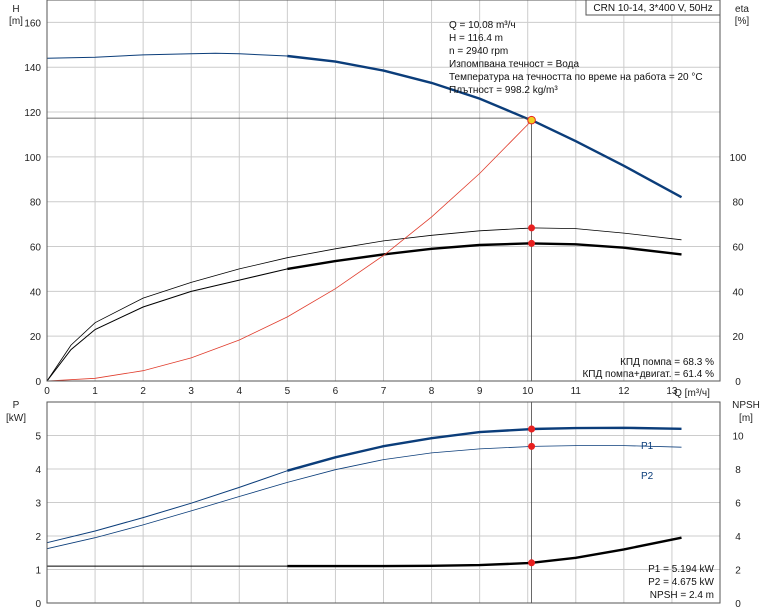 Image resolution: width=774 pixels, height=611 pixels. Describe the element at coordinates (191, 391) in the screenshot. I see `x-tick-label: 3` at that location.